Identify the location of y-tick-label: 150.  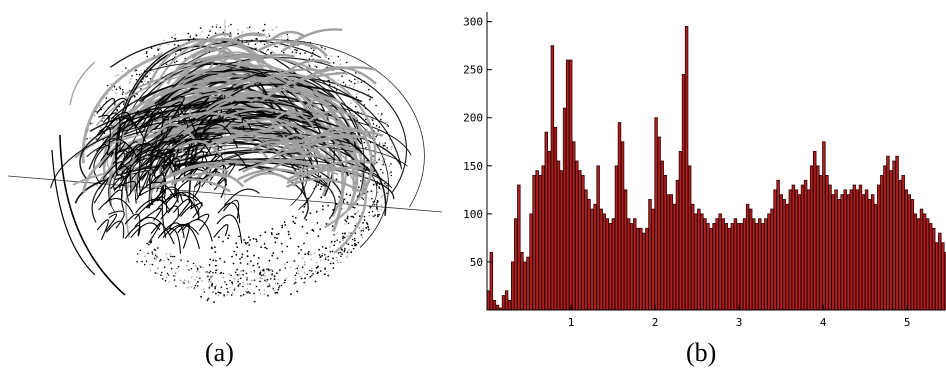
(473, 166).